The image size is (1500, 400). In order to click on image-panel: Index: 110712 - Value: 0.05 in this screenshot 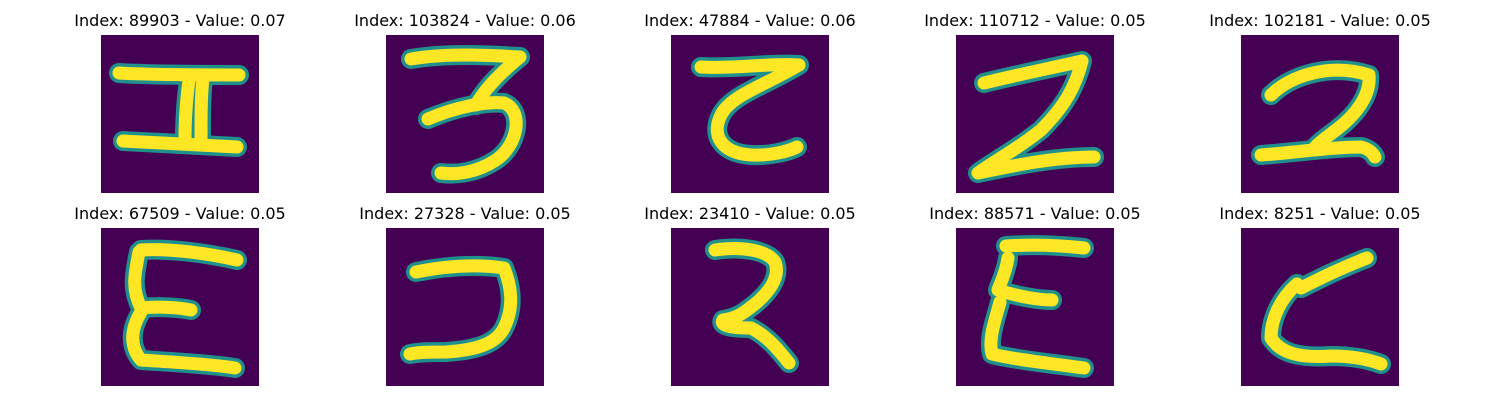, I will do `click(1035, 101)`.